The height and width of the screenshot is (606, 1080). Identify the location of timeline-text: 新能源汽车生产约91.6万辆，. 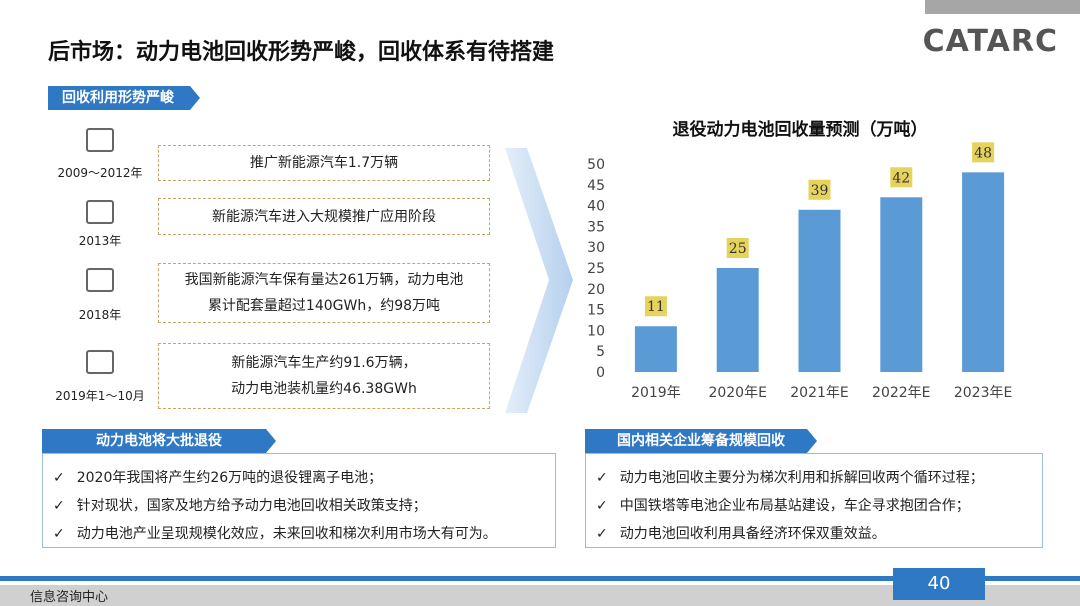
(324, 363).